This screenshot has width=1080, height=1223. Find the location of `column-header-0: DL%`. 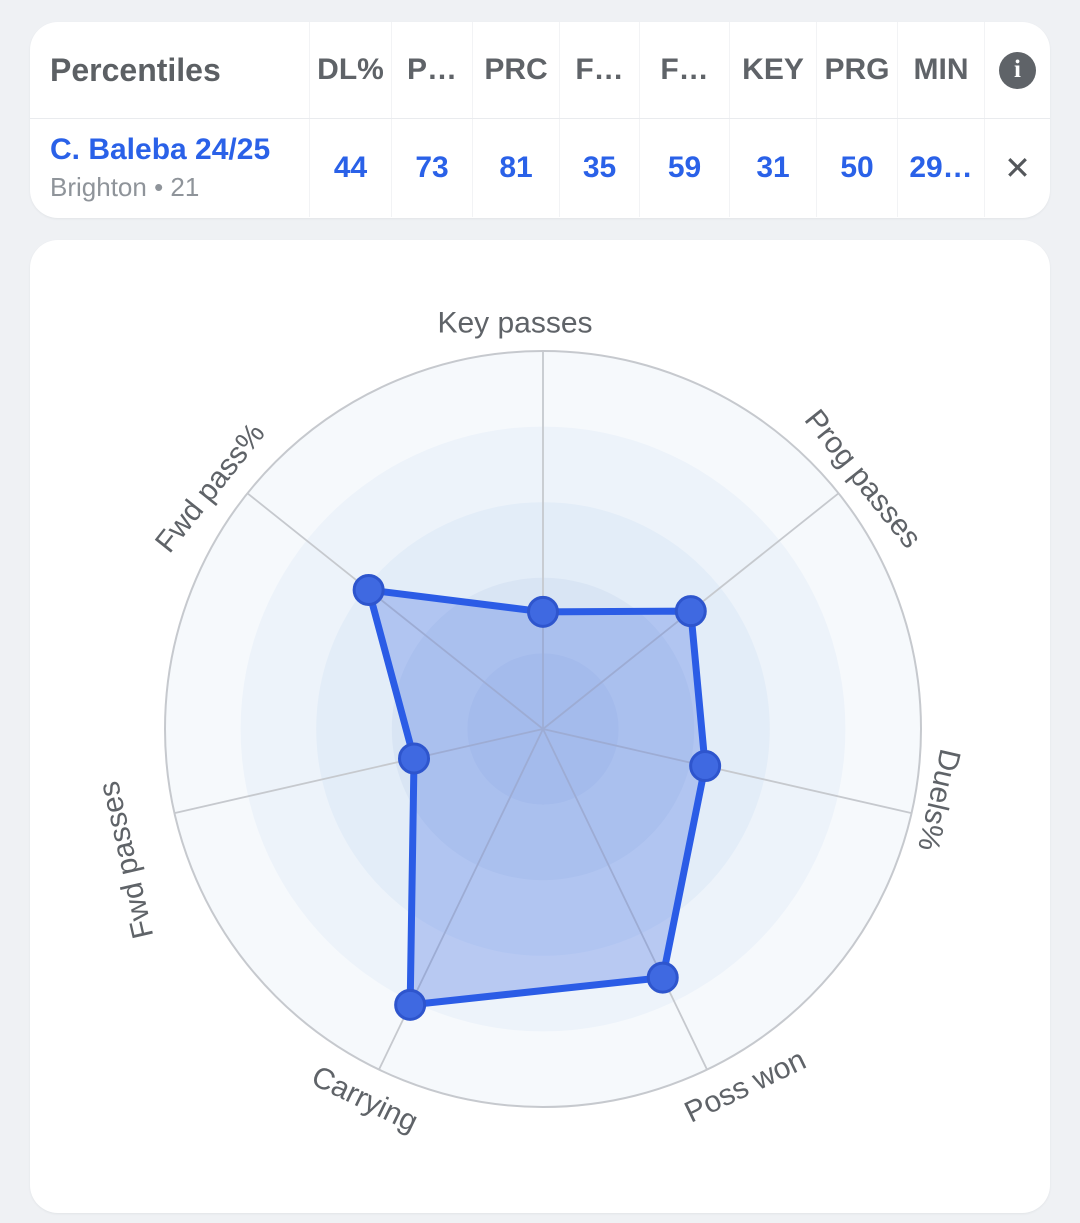

column-header-0: DL% is located at coordinates (350, 70).